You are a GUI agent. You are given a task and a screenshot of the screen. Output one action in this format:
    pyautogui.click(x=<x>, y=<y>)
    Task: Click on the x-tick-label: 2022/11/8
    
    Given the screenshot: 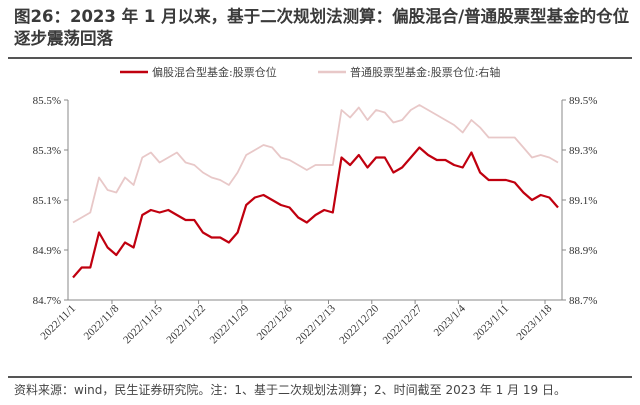 What is the action you would take?
    pyautogui.click(x=102, y=322)
    